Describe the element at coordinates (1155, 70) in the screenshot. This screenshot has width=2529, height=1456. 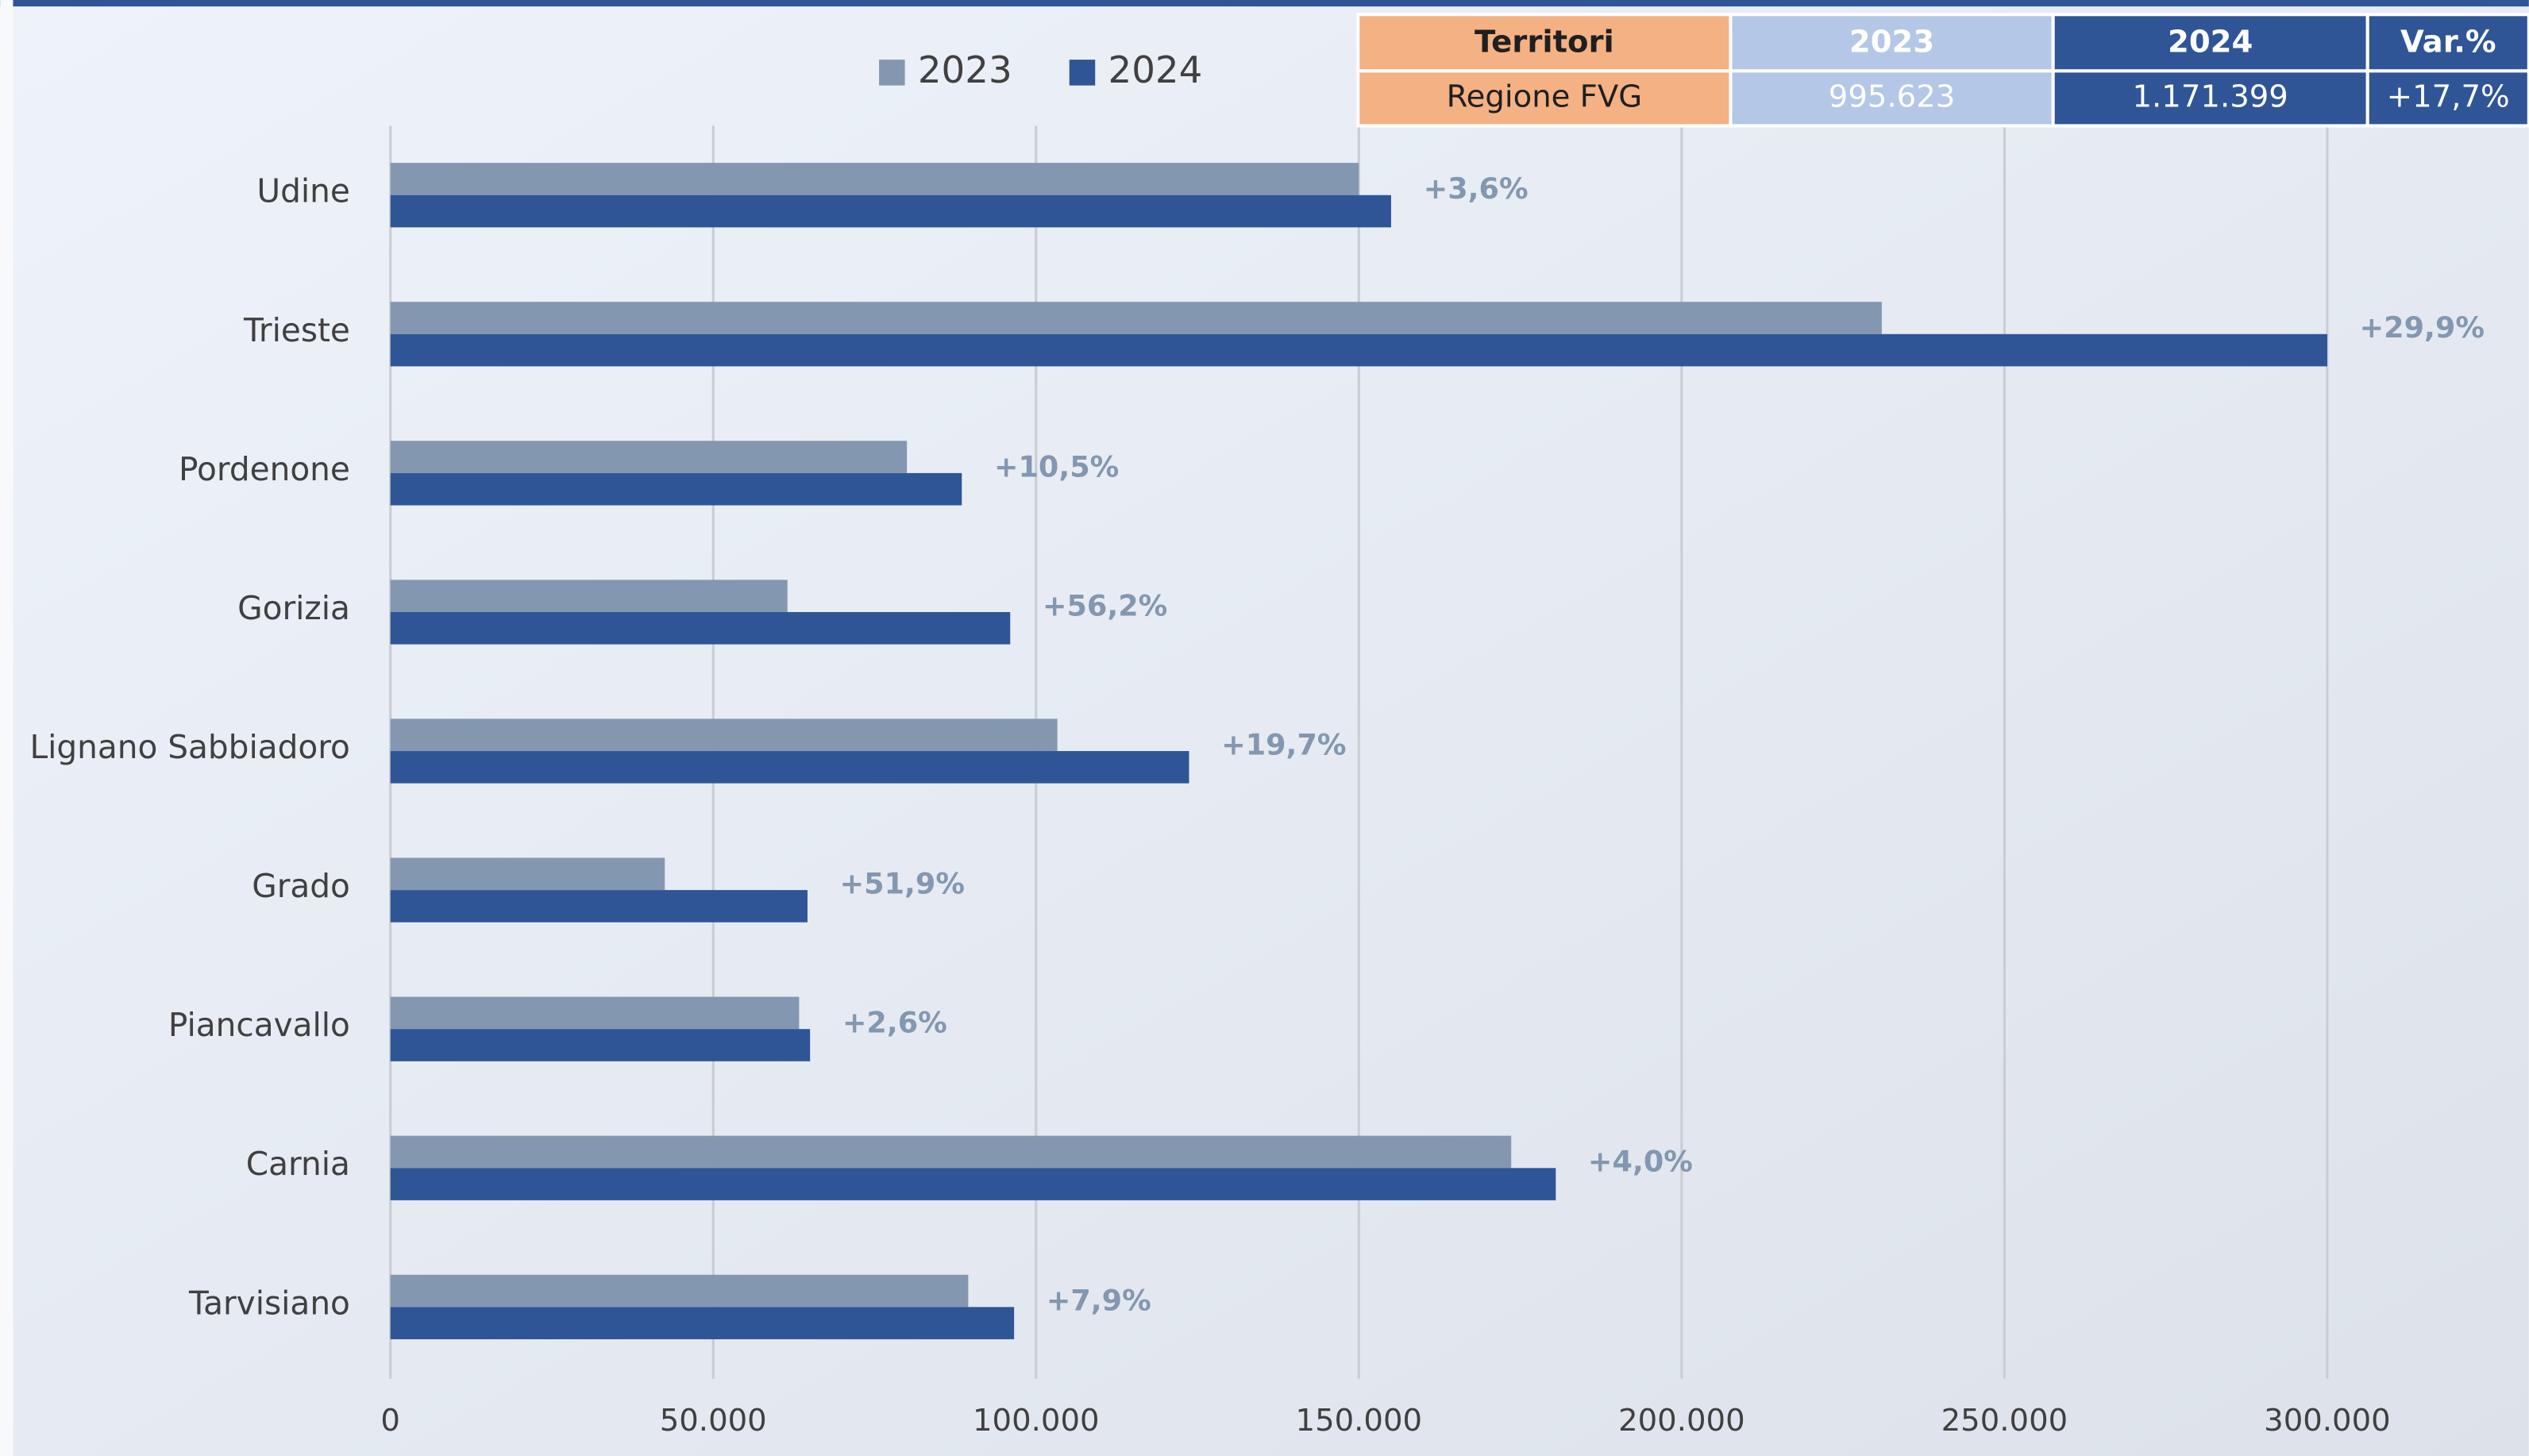
I see `legend-label: 2024` at that location.